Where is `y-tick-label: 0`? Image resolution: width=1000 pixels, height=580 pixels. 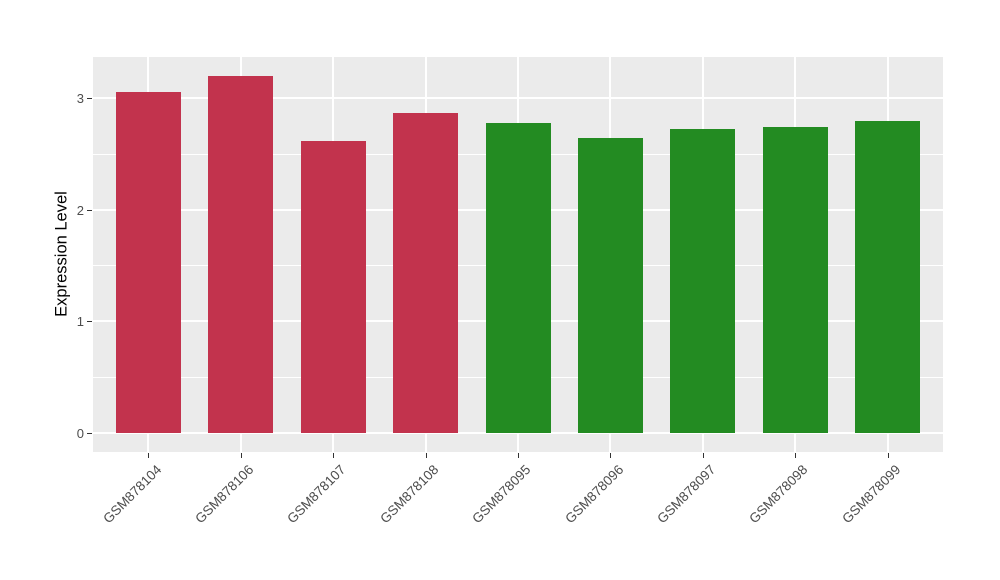 y-tick-label: 0 is located at coordinates (80, 433).